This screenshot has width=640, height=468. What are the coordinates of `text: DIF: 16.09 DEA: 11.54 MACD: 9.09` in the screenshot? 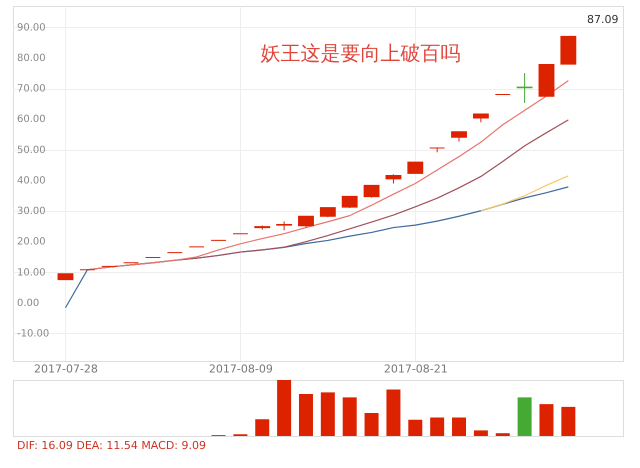 It's located at (111, 445).